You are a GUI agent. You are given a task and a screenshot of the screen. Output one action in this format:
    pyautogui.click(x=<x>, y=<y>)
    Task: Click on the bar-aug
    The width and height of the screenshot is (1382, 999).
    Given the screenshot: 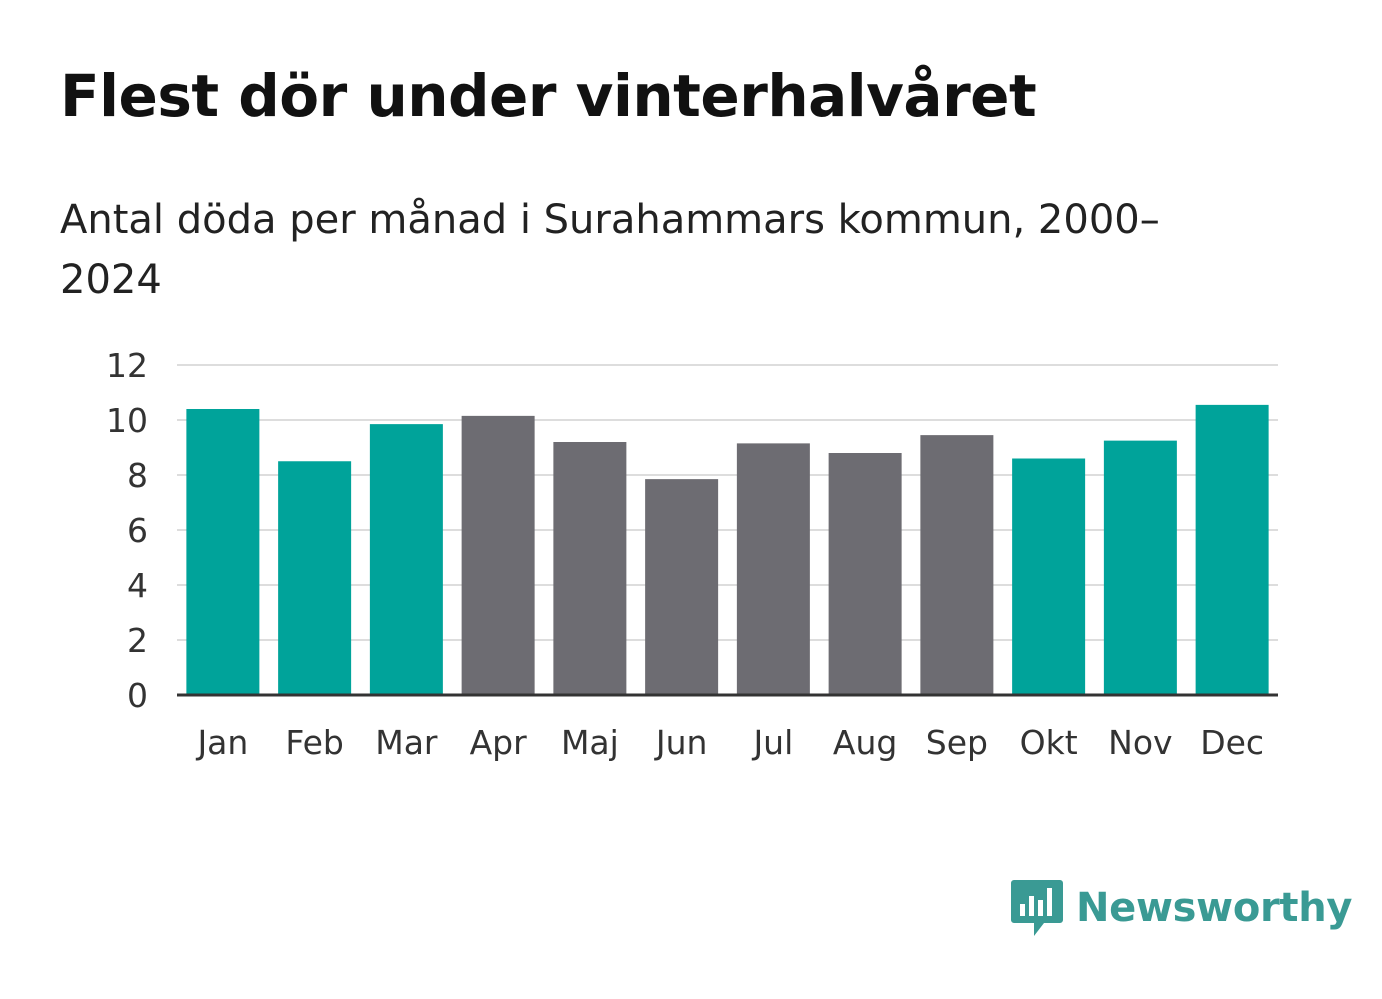 What is the action you would take?
    pyautogui.click(x=865, y=574)
    